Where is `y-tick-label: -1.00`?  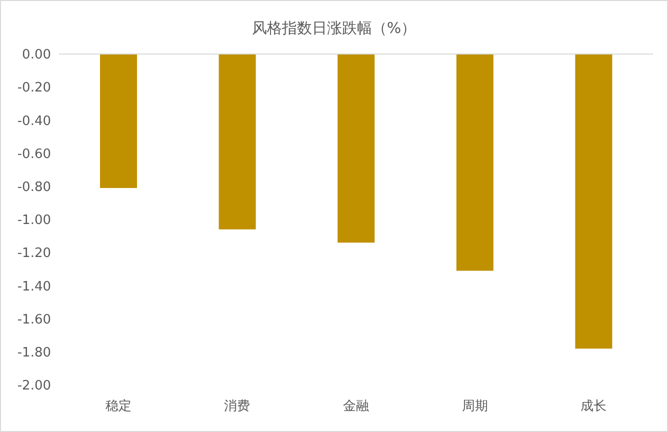 y-tick-label: -1.00 is located at coordinates (34, 220).